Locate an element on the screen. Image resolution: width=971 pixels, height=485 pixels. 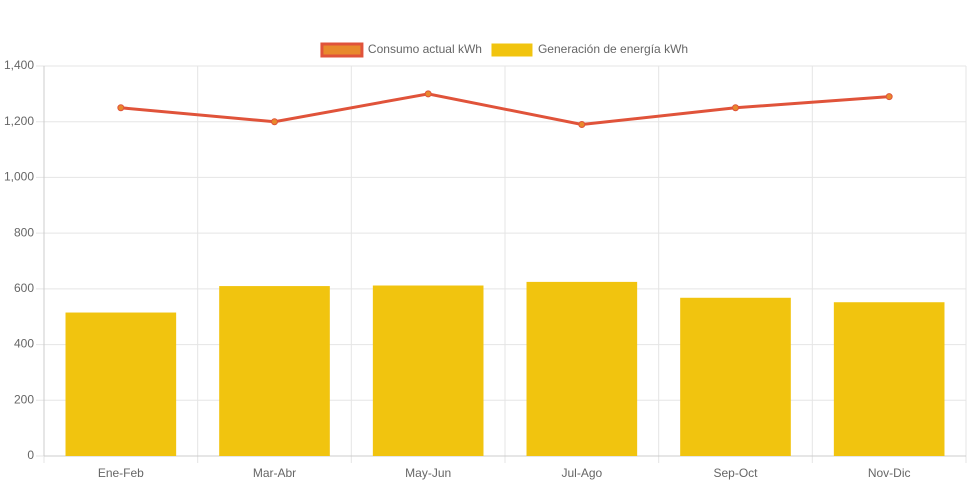
line is located at coordinates (505, 109).